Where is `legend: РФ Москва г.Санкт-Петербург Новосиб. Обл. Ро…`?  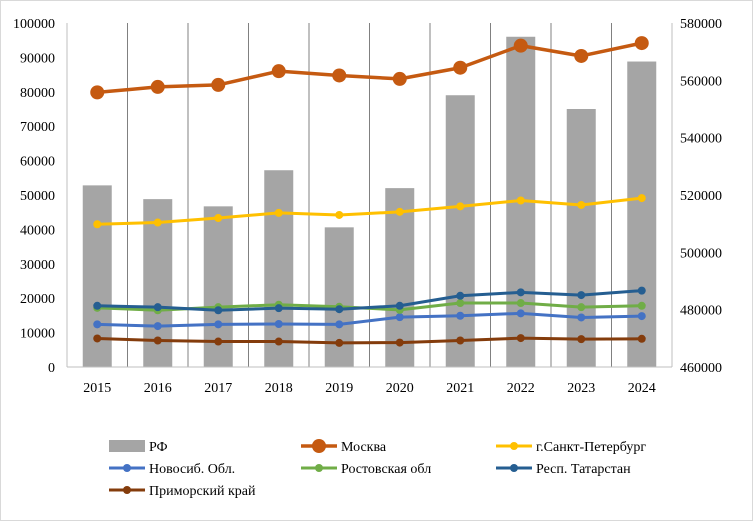
legend: РФ Москва г.Санкт-Петербург Новосиб. Обл. Ро… is located at coordinates (377, 469).